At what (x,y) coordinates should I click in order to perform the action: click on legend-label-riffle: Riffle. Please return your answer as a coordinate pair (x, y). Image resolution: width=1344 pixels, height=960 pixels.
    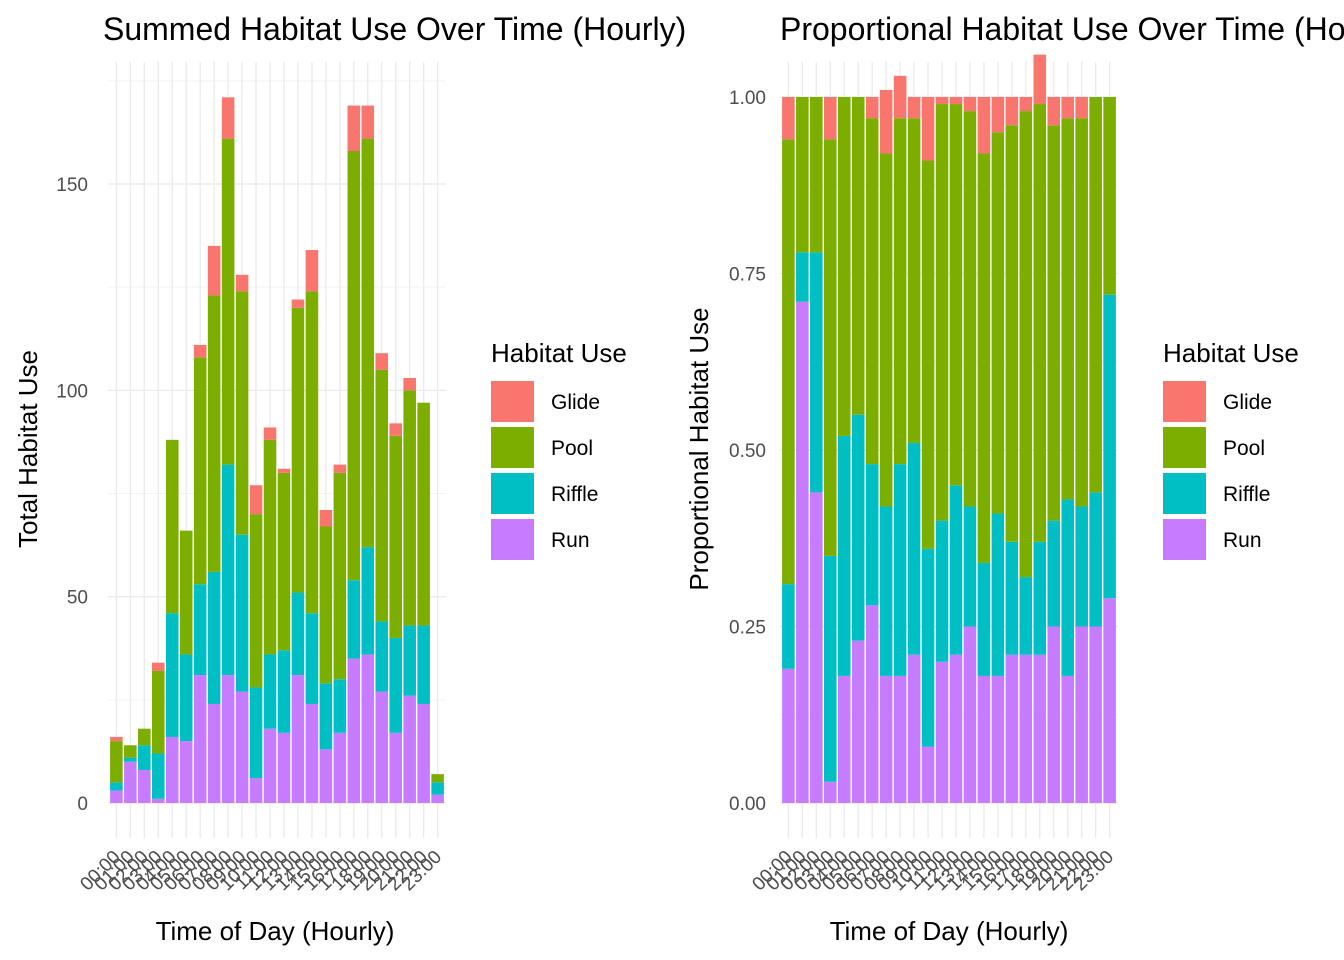
    Looking at the image, I should click on (574, 494).